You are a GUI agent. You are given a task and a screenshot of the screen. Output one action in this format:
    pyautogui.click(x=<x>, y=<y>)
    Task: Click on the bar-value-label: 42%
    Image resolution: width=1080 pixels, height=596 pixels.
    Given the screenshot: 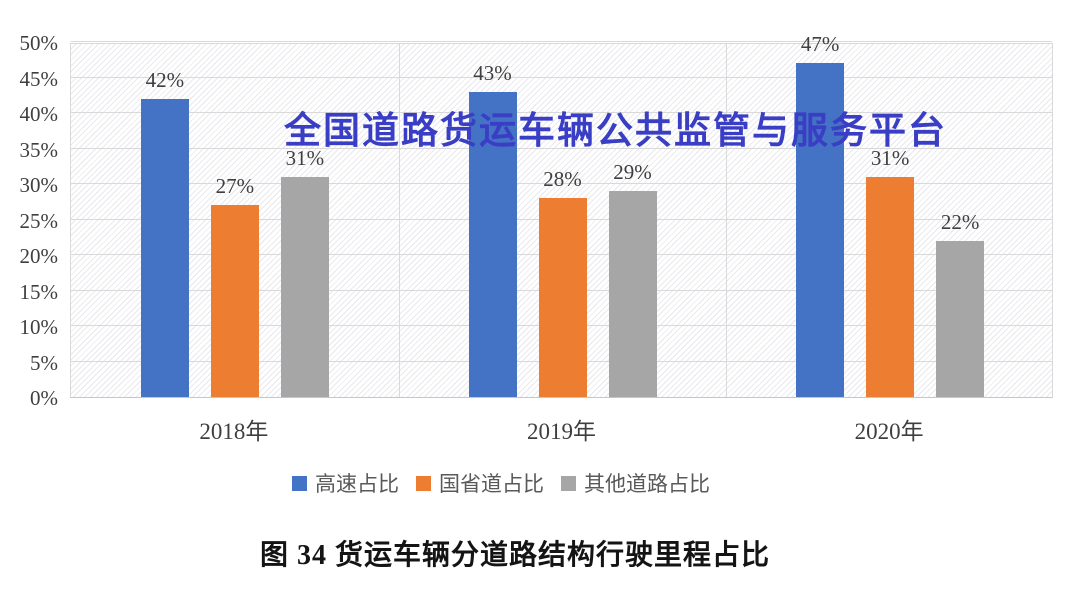 What is the action you would take?
    pyautogui.click(x=165, y=79)
    